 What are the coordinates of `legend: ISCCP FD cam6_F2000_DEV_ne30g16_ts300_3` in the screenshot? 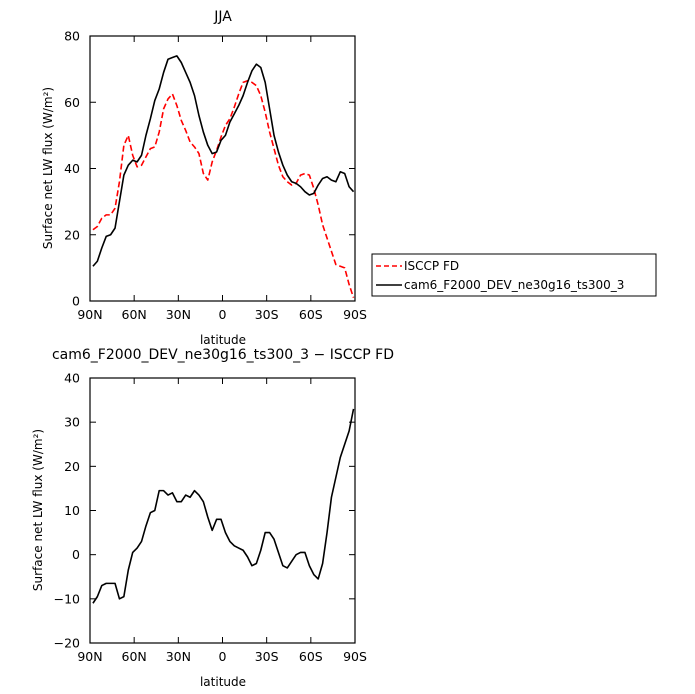 It's located at (514, 275).